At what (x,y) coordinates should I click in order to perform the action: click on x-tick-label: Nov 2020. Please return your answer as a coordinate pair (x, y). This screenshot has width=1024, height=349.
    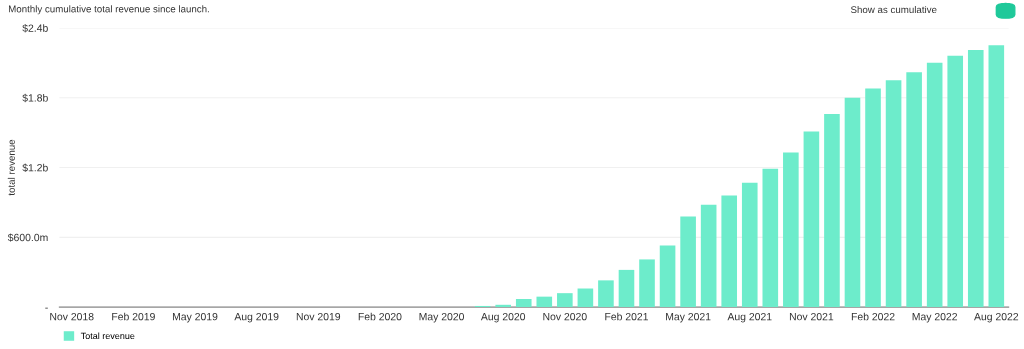
    Looking at the image, I should click on (565, 316).